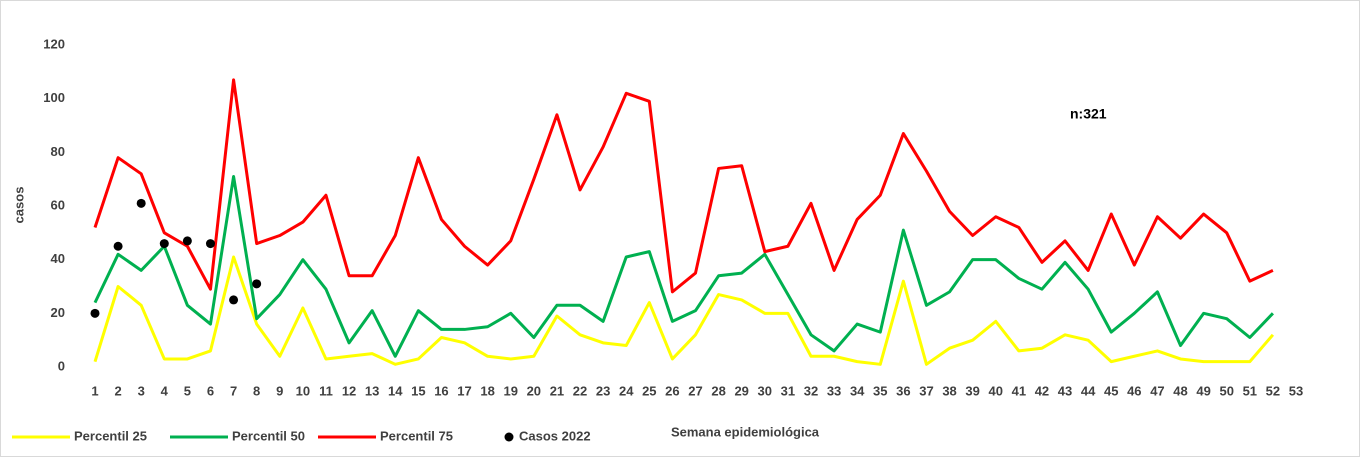 Image resolution: width=1360 pixels, height=457 pixels. I want to click on x-tick-label: 32, so click(811, 390).